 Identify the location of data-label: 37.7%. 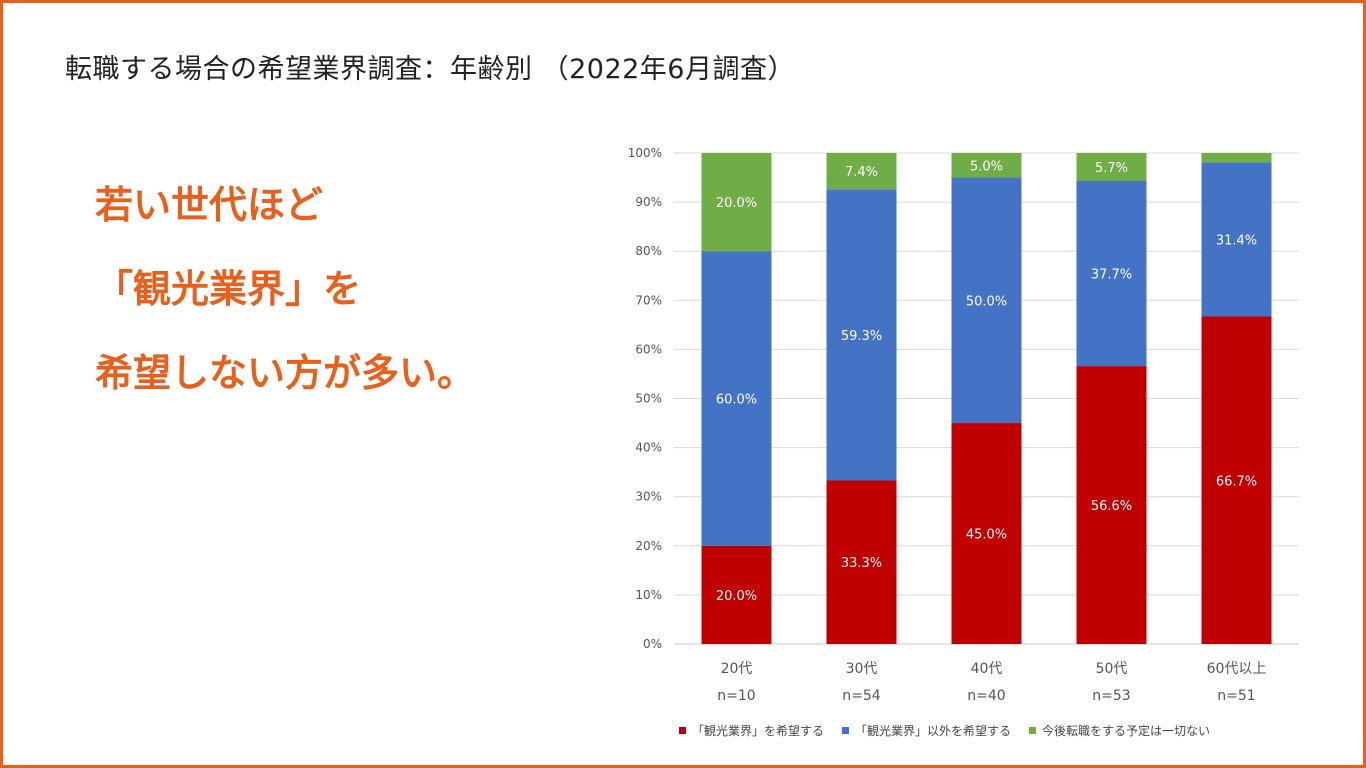
(1111, 275).